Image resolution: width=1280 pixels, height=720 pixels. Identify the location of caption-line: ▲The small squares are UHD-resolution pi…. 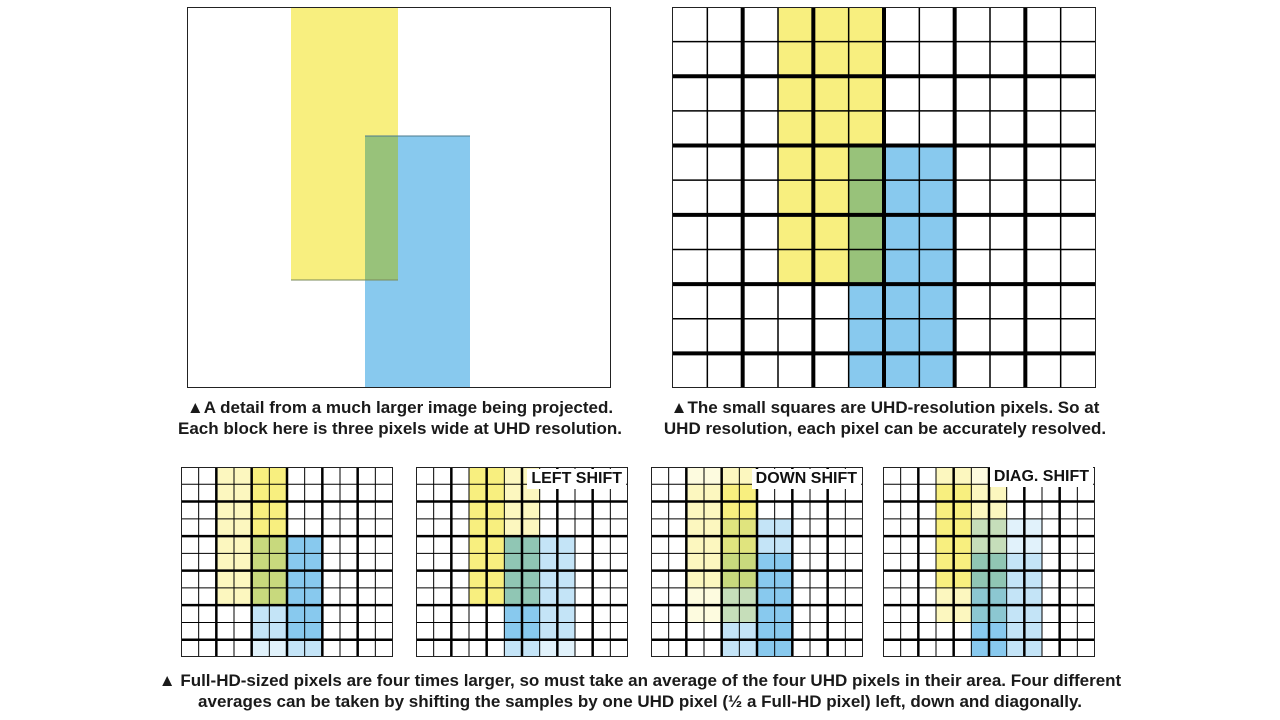
(885, 407).